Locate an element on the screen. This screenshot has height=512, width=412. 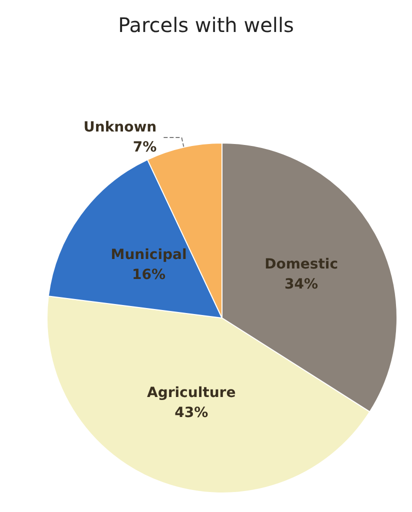
data-label: 43% is located at coordinates (191, 413).